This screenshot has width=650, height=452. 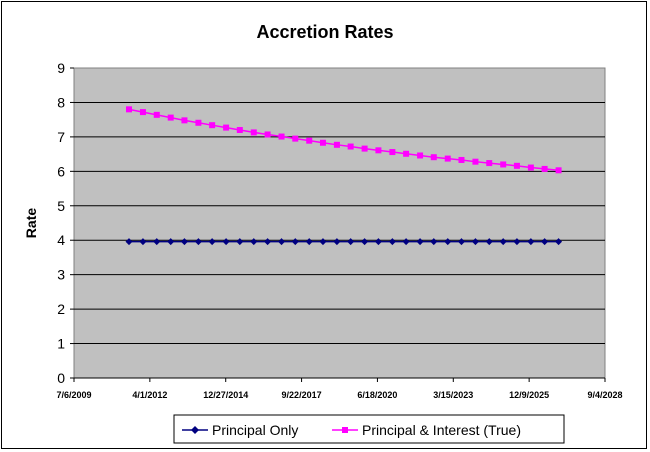 What do you see at coordinates (441, 430) in the screenshot?
I see `legend-label-principal-interest: Principal & Interest (True)` at bounding box center [441, 430].